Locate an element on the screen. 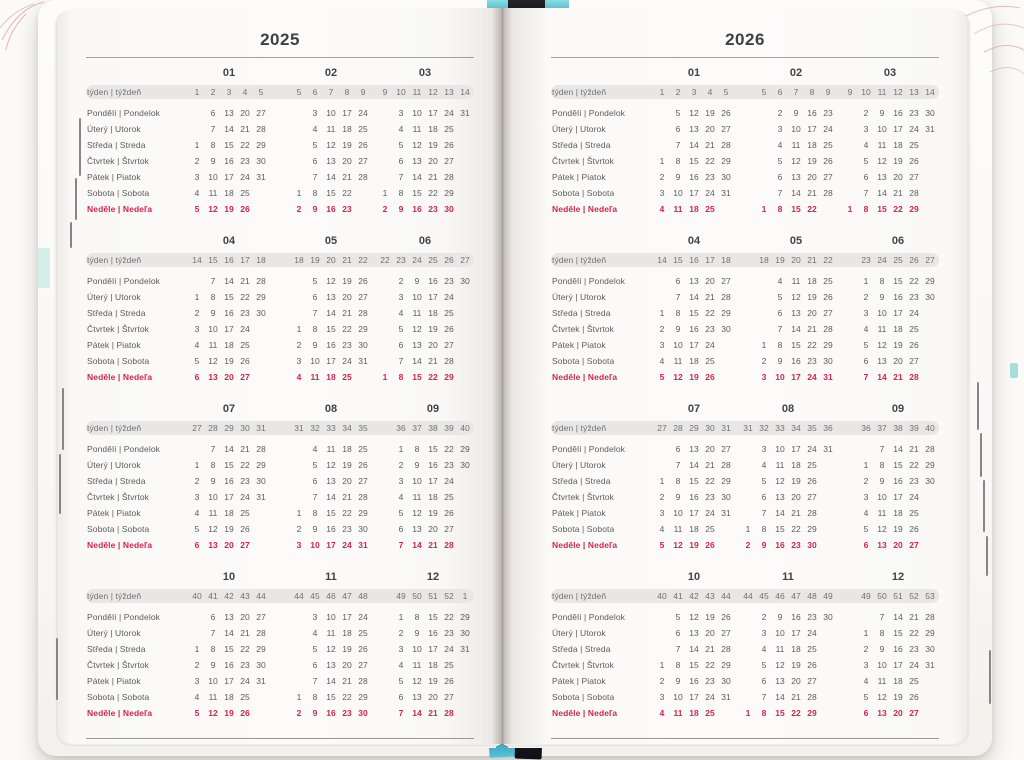  date-cell: 27 is located at coordinates (914, 545).